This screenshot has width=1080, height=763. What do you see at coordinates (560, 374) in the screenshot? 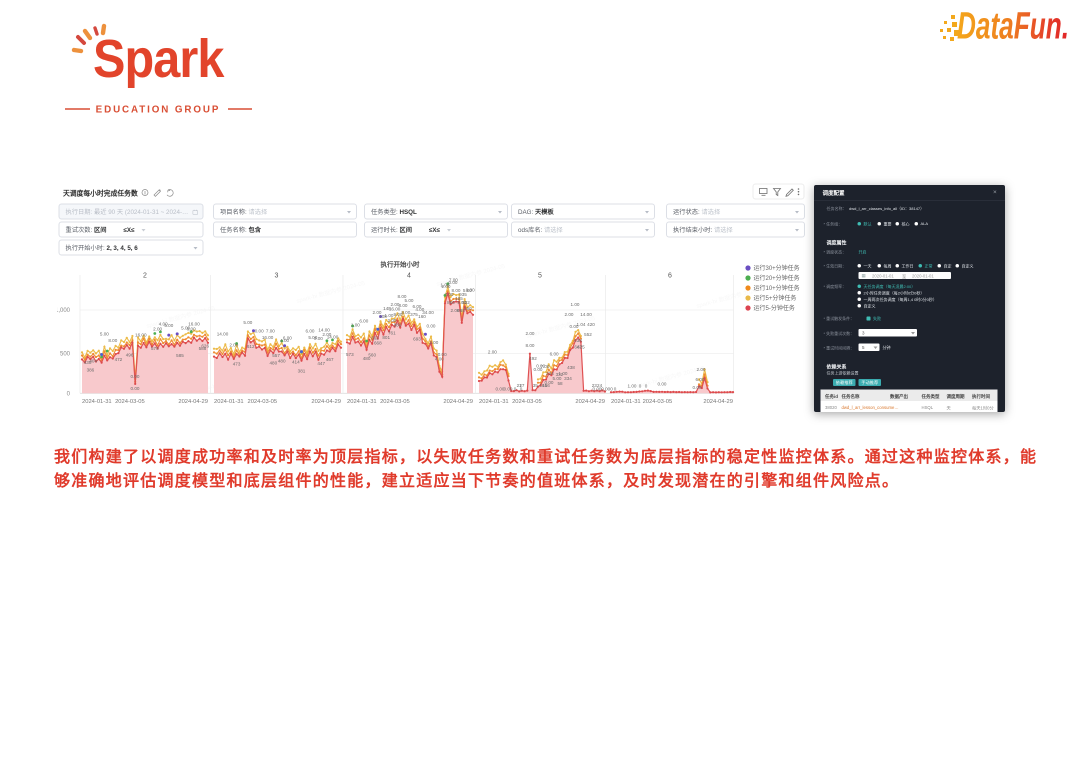
I see `svg-text: 332` at bounding box center [560, 374].